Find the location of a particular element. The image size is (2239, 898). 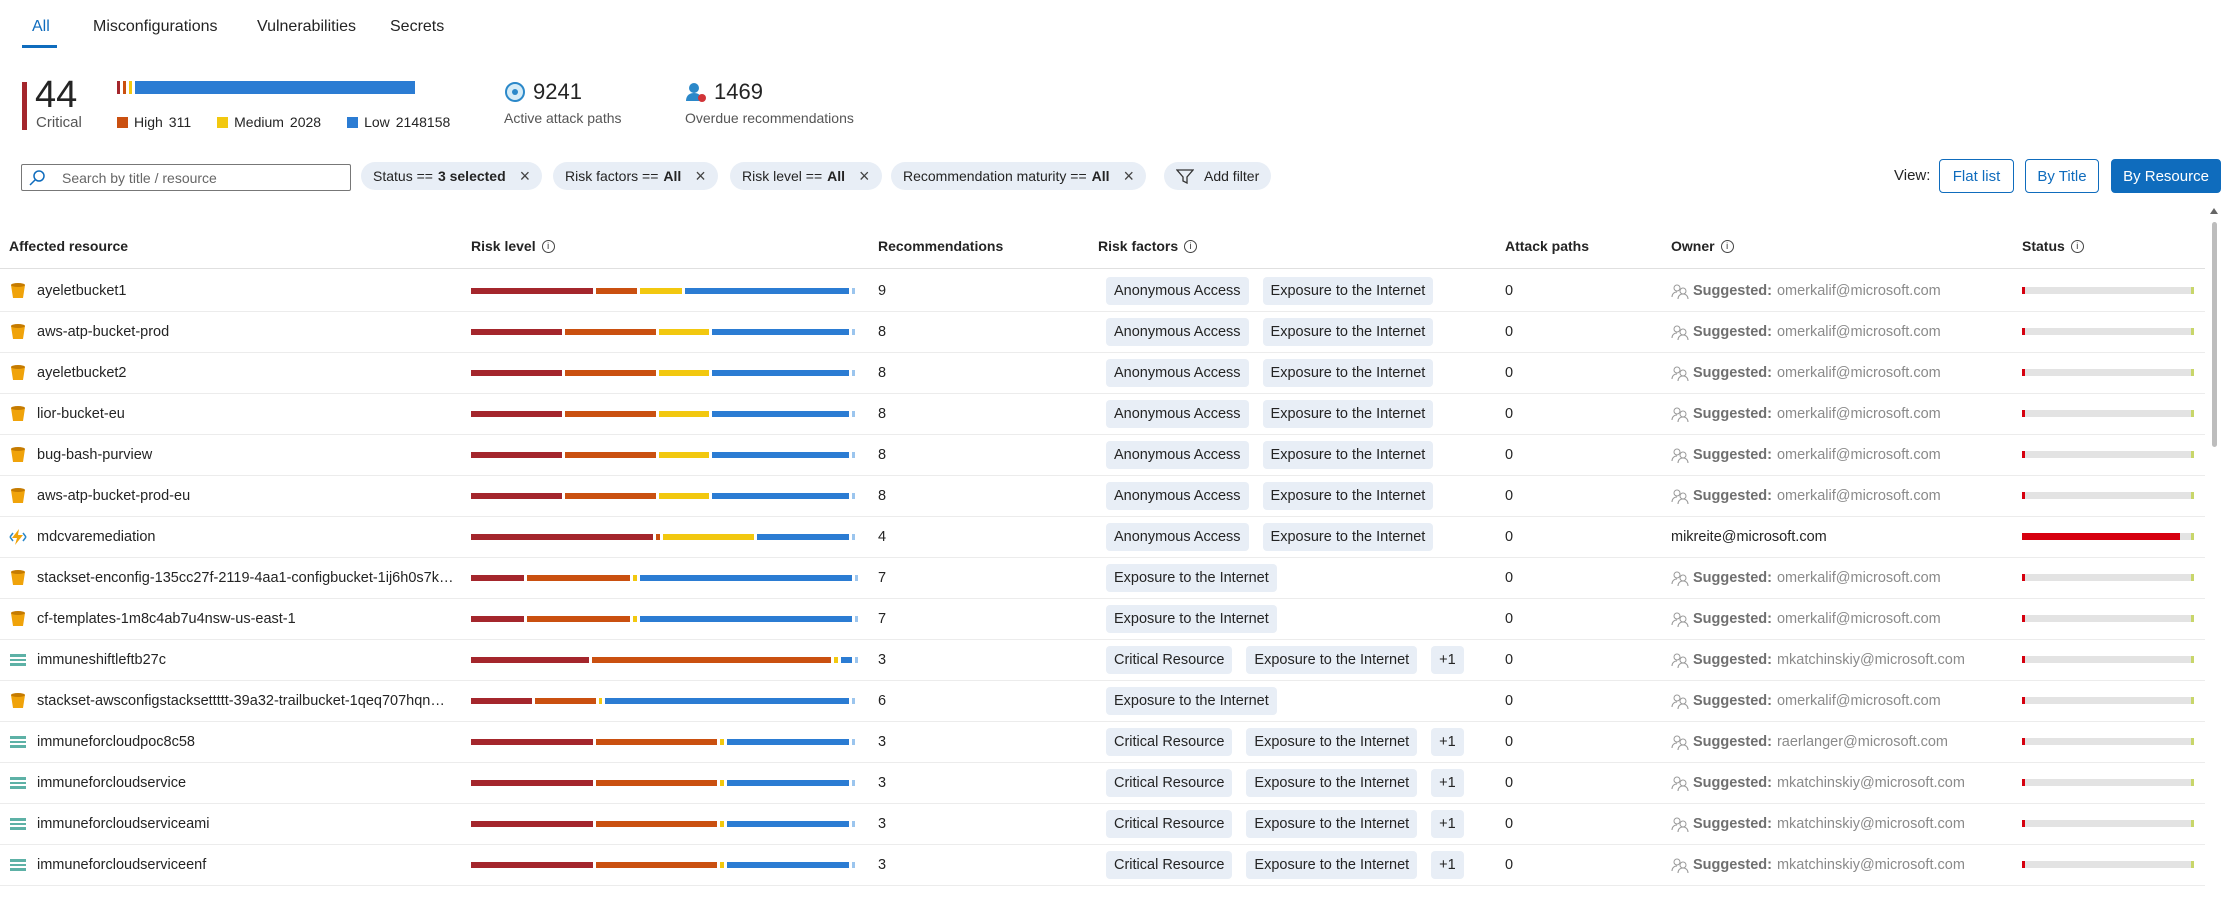

view-button: By Title is located at coordinates (2062, 176).